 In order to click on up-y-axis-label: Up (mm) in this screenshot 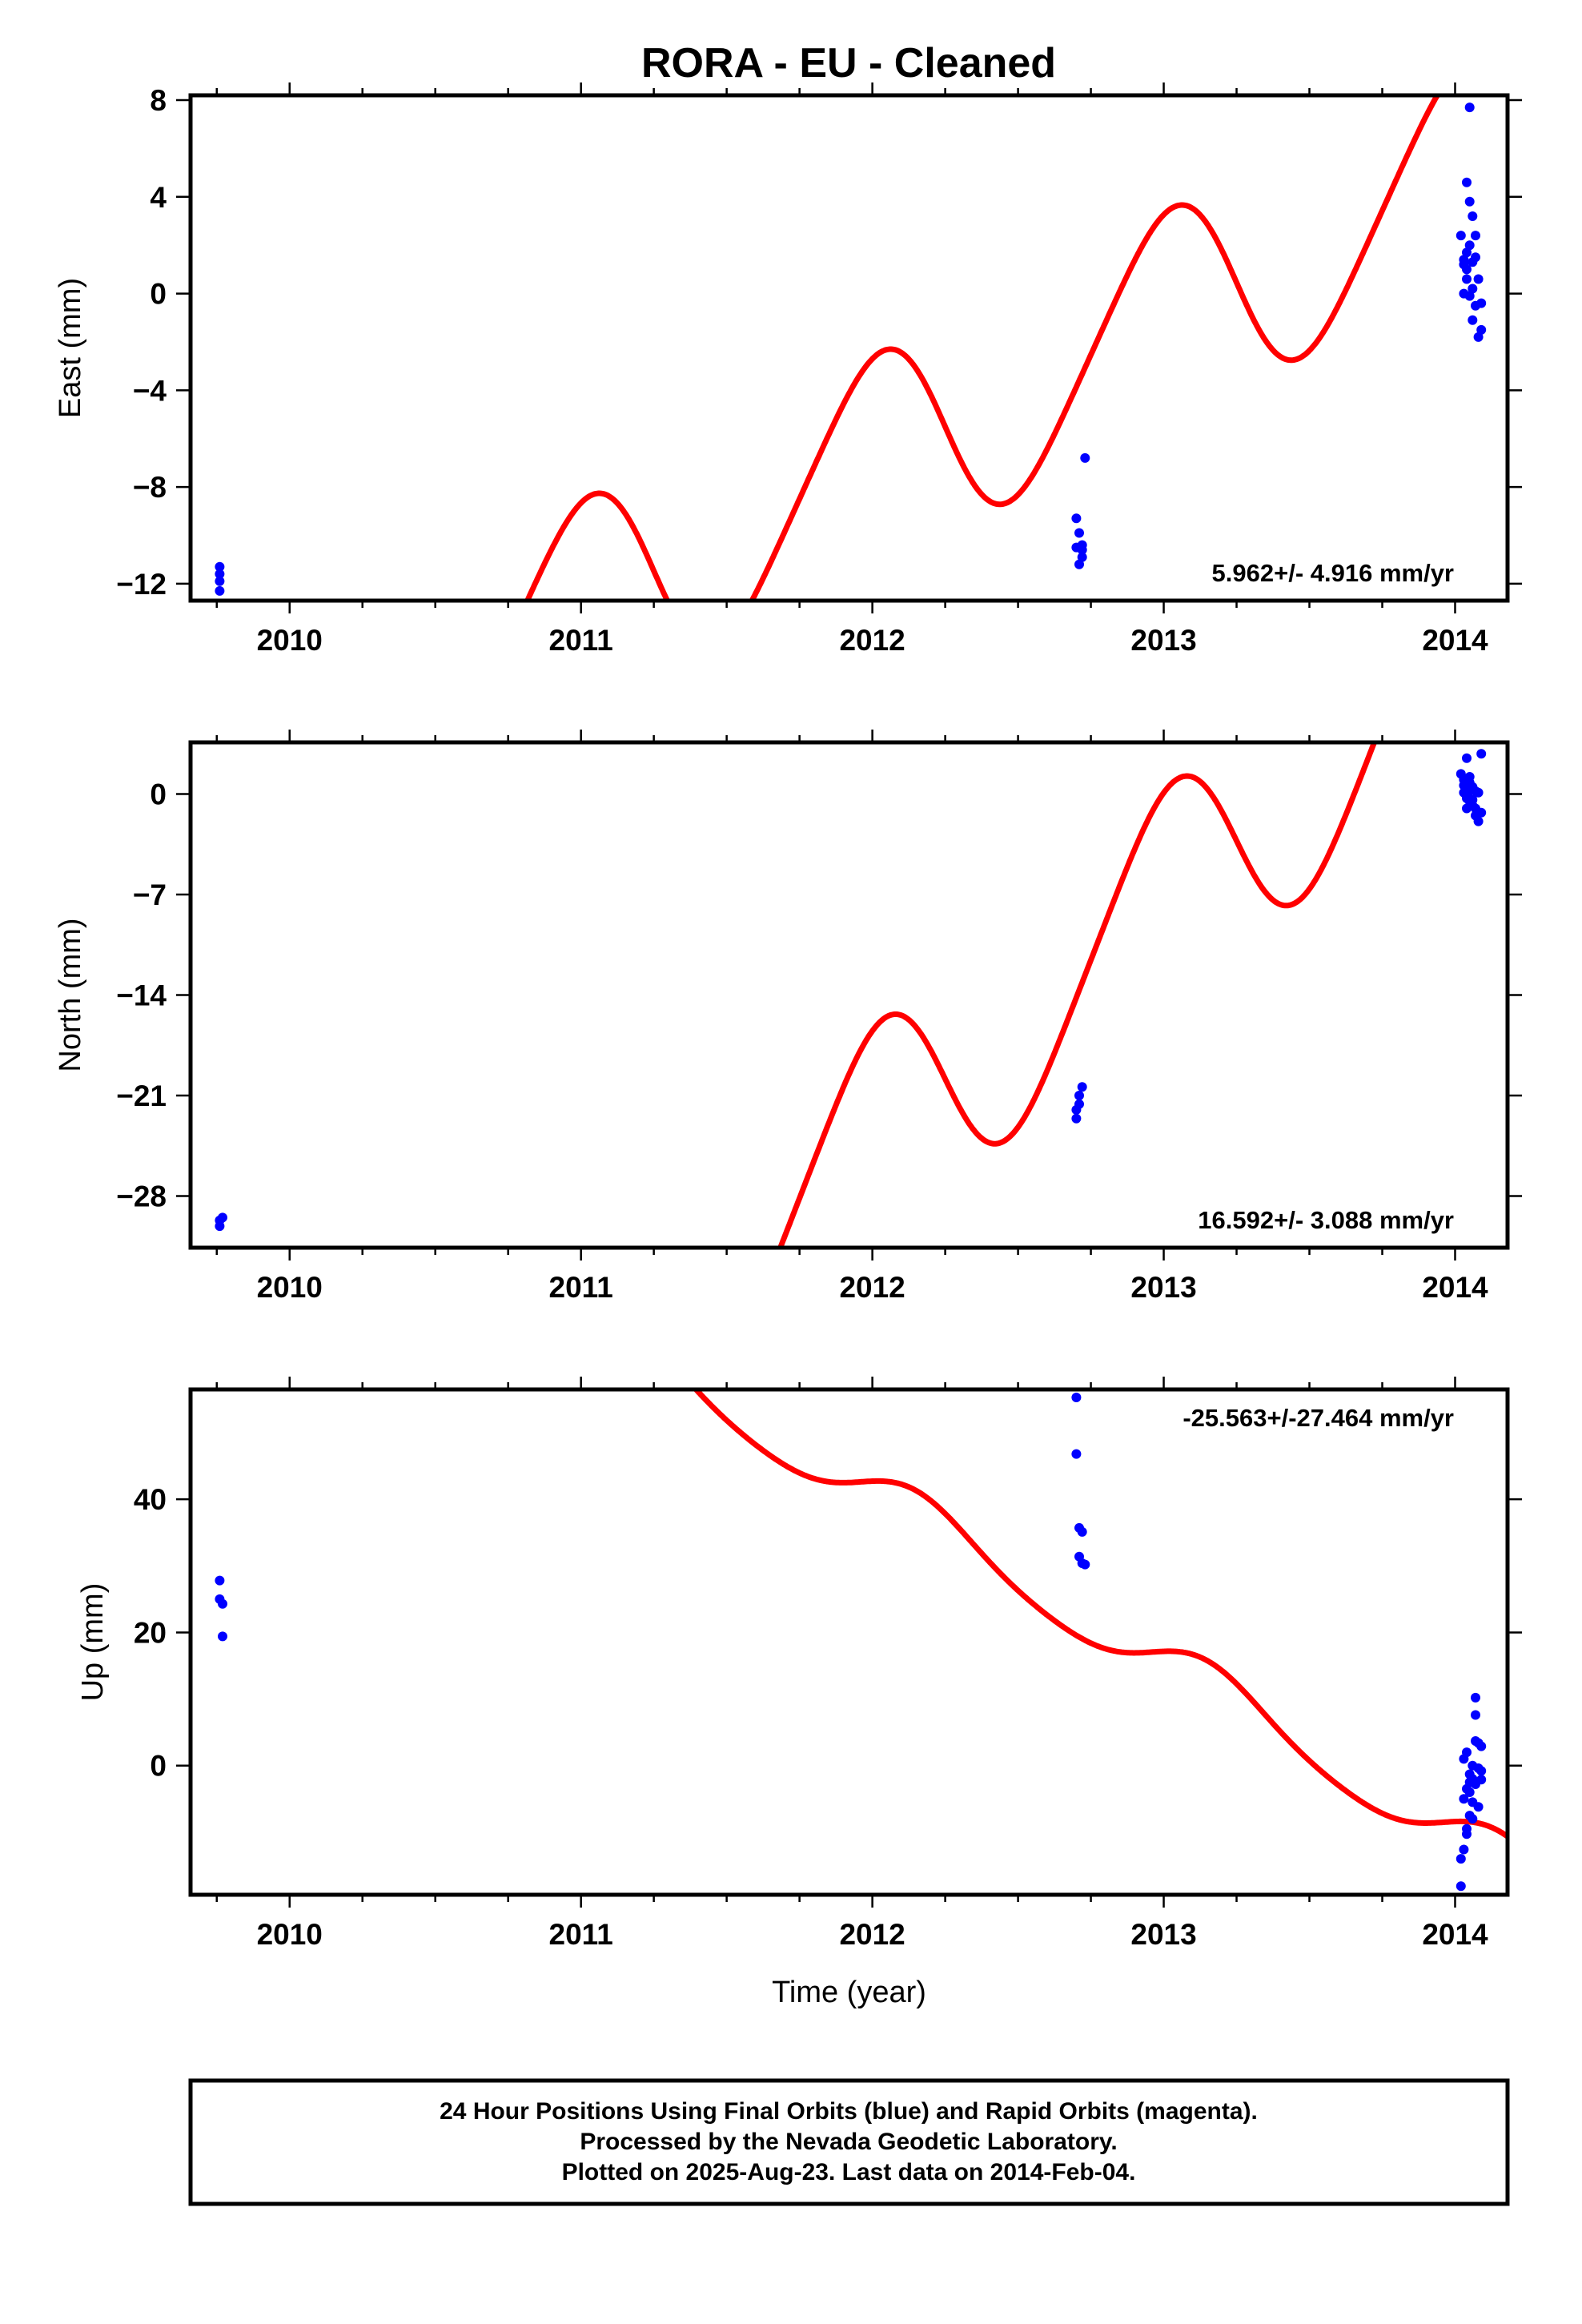, I will do `click(93, 1642)`.